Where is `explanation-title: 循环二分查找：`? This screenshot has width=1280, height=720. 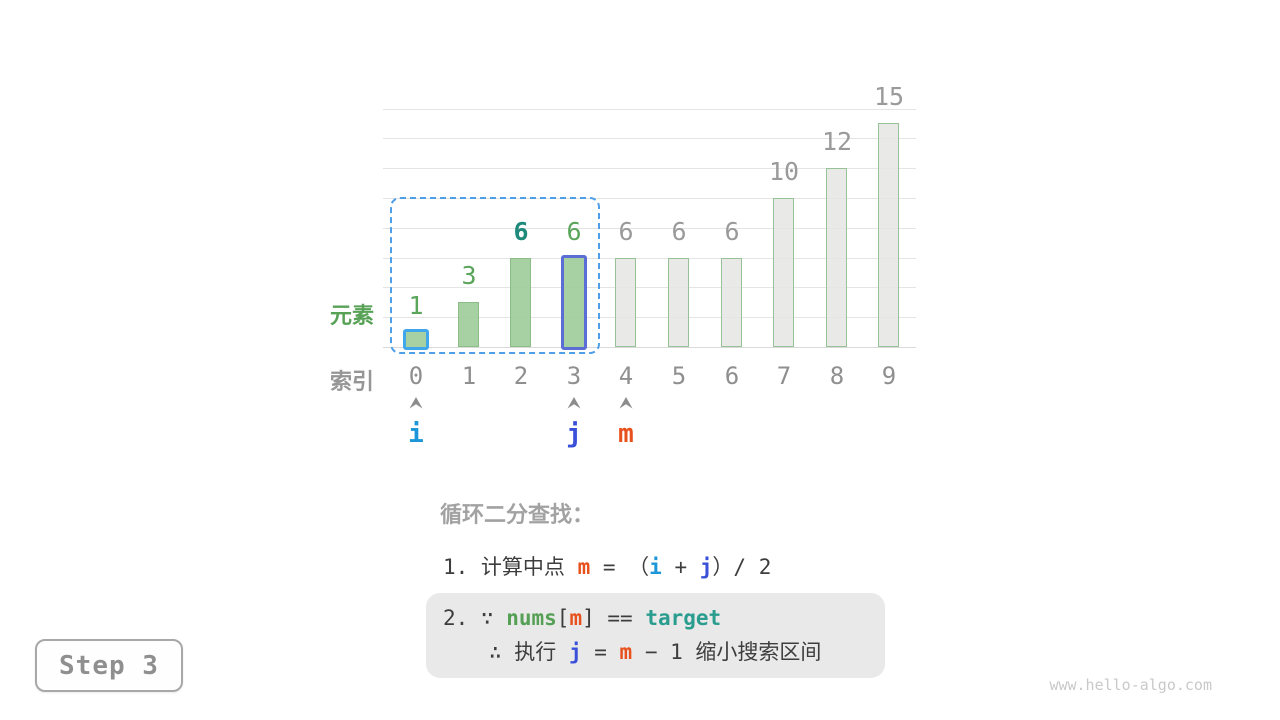
explanation-title: 循环二分查找： is located at coordinates (517, 514).